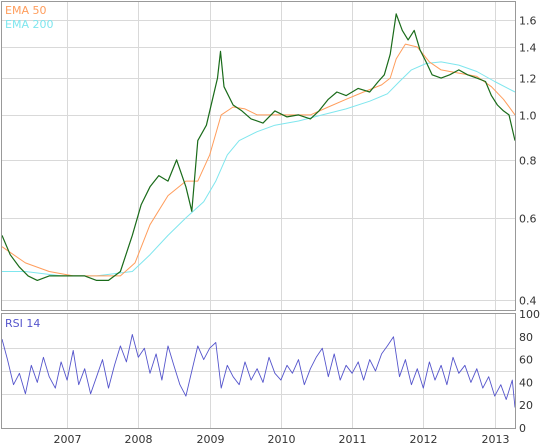  I want to click on x-tick-label: 2010, so click(282, 439).